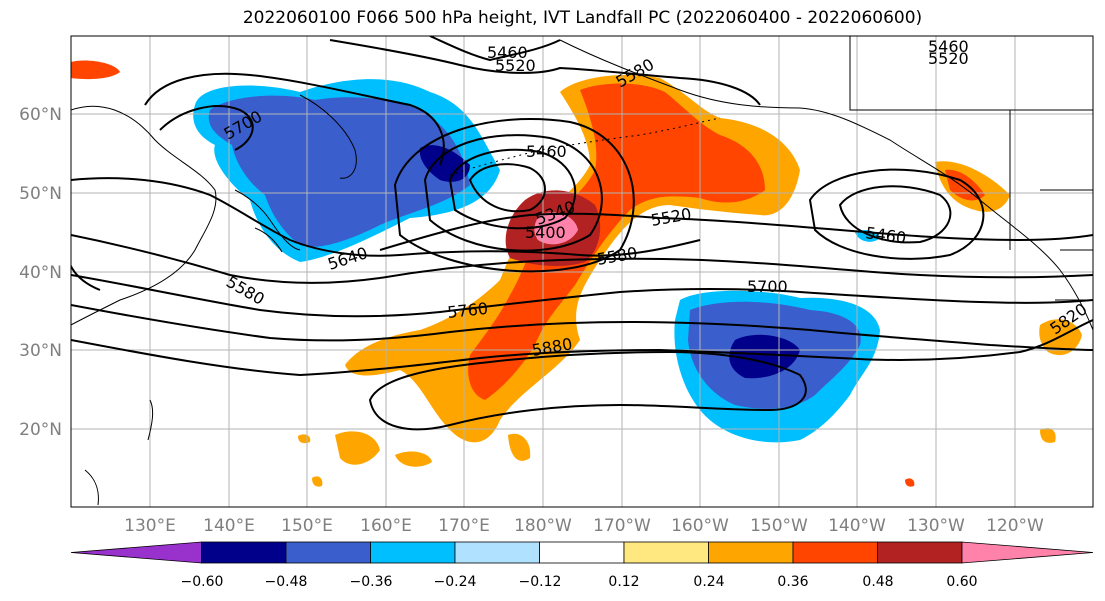  Describe the element at coordinates (540, 582) in the screenshot. I see `colorbar-tick: −0.12` at that location.